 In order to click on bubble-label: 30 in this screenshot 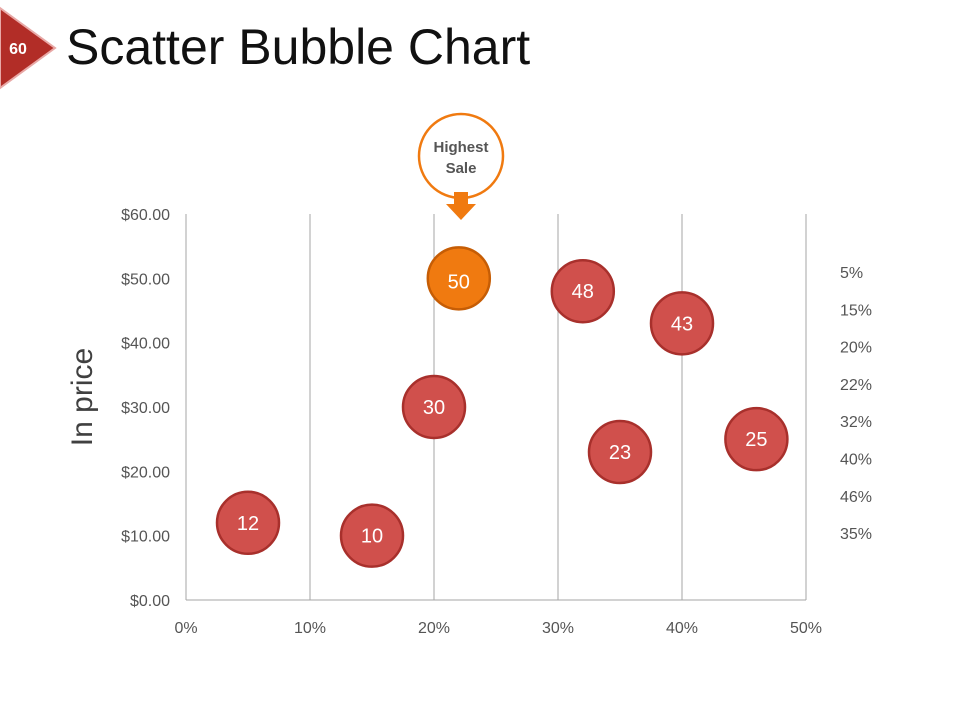, I will do `click(434, 408)`.